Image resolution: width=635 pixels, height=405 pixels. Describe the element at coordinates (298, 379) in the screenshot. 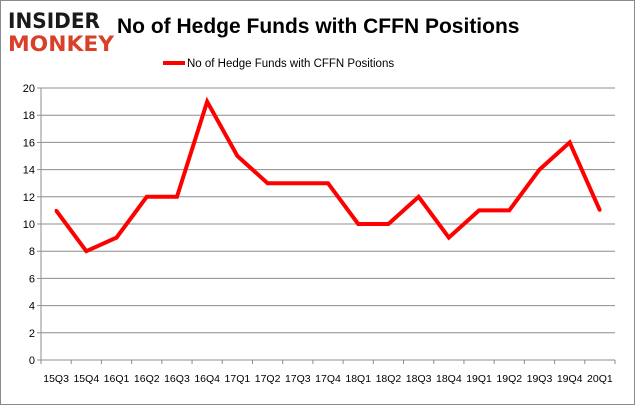

I see `x-tick-label: 17Q3` at that location.